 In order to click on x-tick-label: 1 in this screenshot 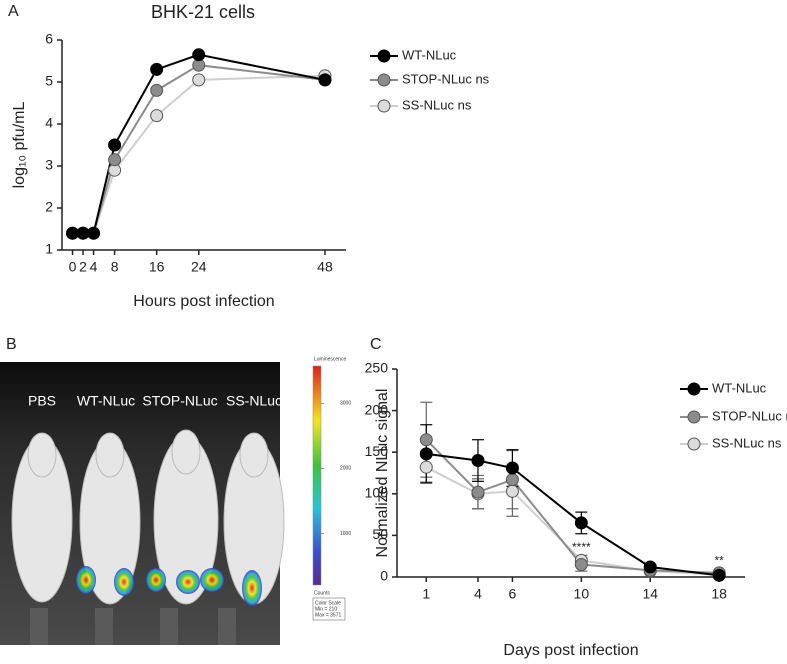, I will do `click(426, 594)`.